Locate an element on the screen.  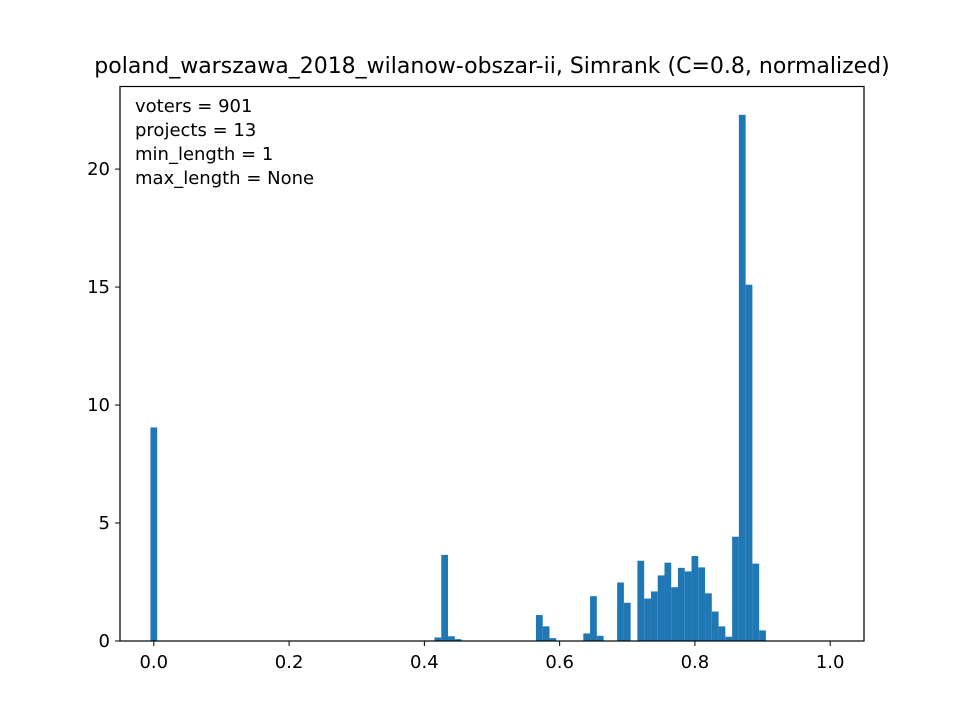
y-tick-label: 10 is located at coordinates (98, 405).